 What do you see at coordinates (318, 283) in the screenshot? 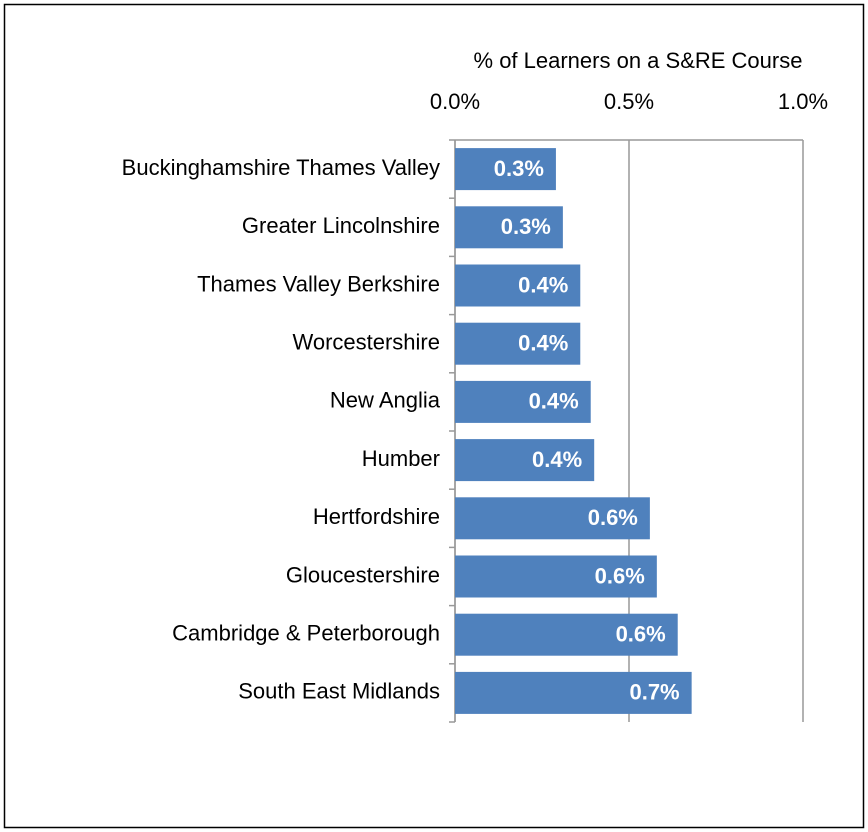
I see `y-tick-label: Thames Valley Berkshire` at bounding box center [318, 283].